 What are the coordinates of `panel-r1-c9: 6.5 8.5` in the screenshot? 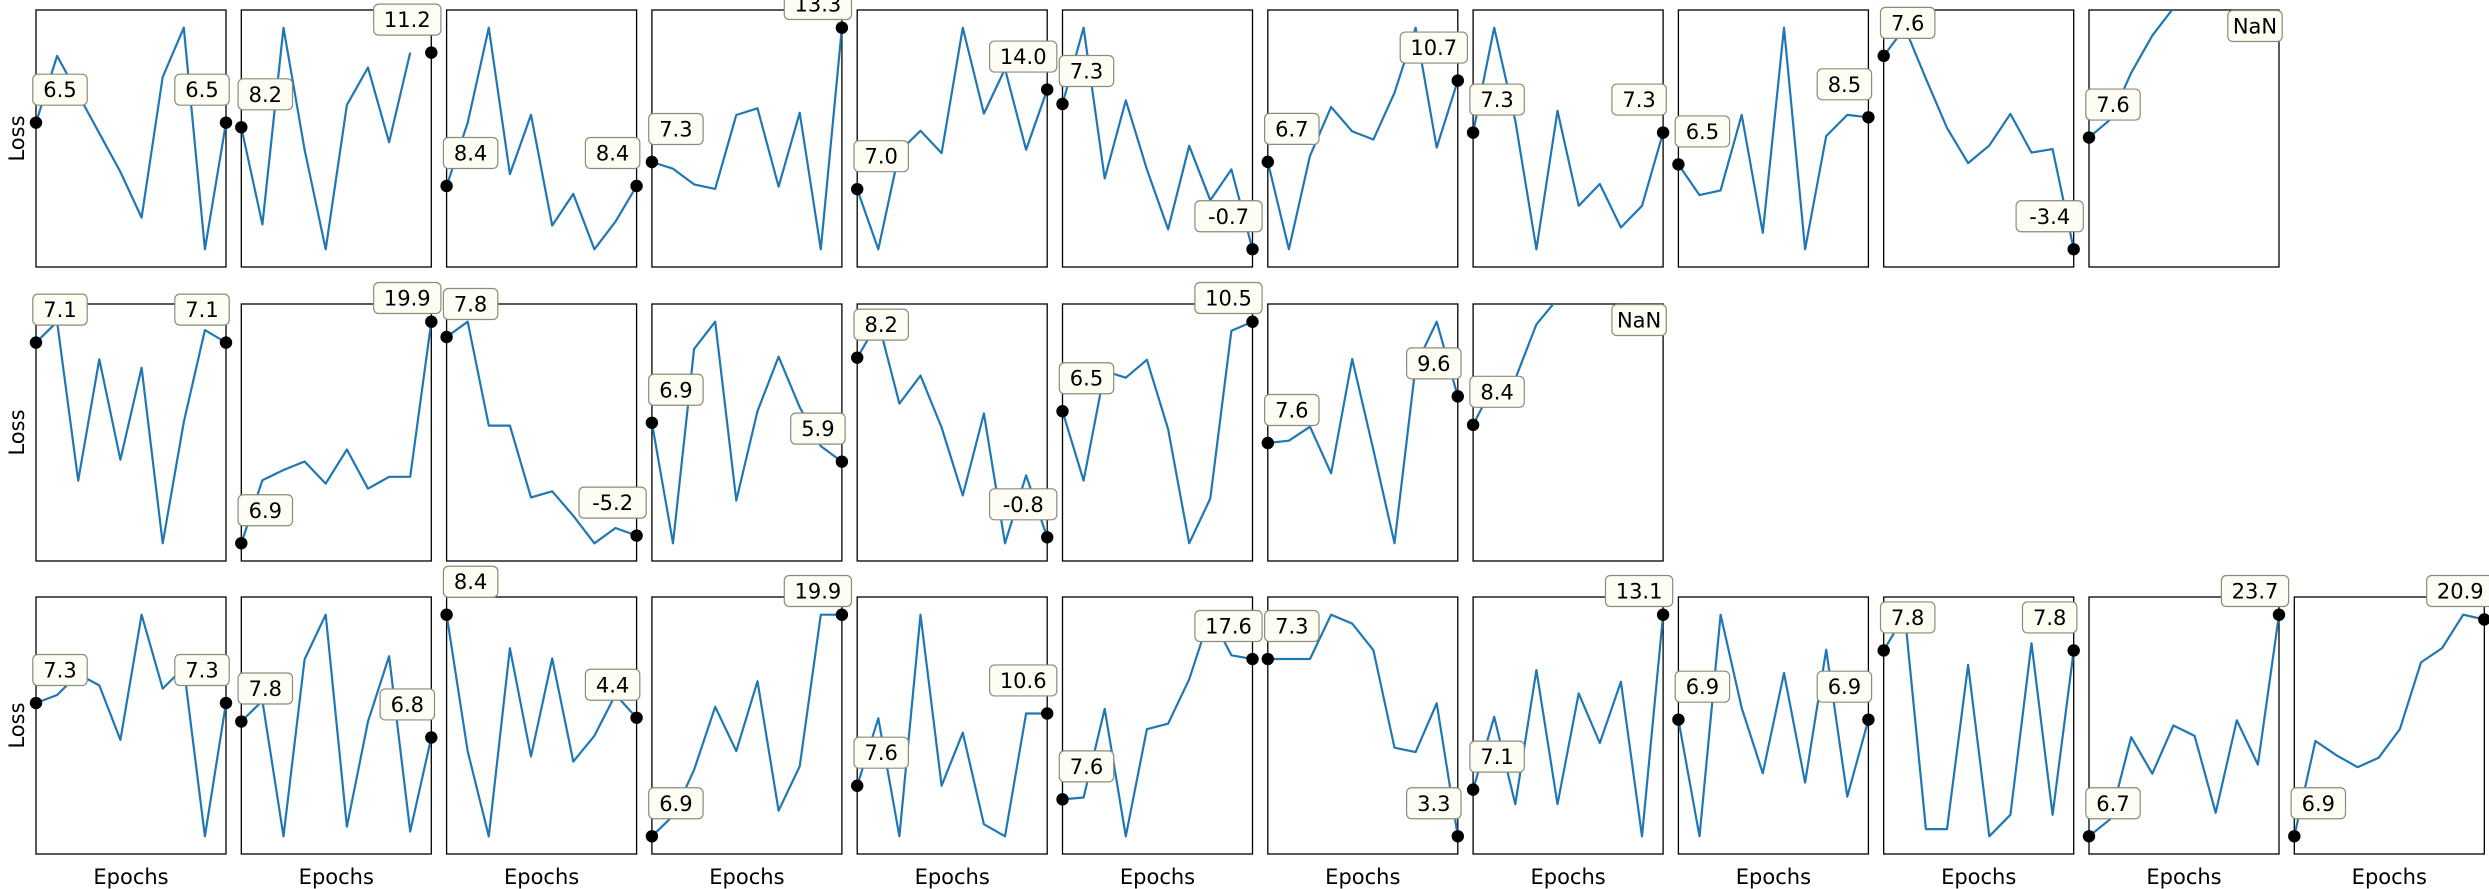 It's located at (1773, 138).